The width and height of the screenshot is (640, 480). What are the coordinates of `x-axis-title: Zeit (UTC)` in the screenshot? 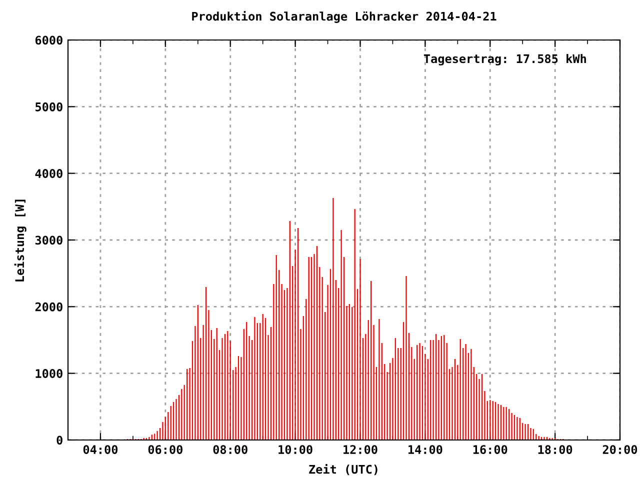 It's located at (343, 470).